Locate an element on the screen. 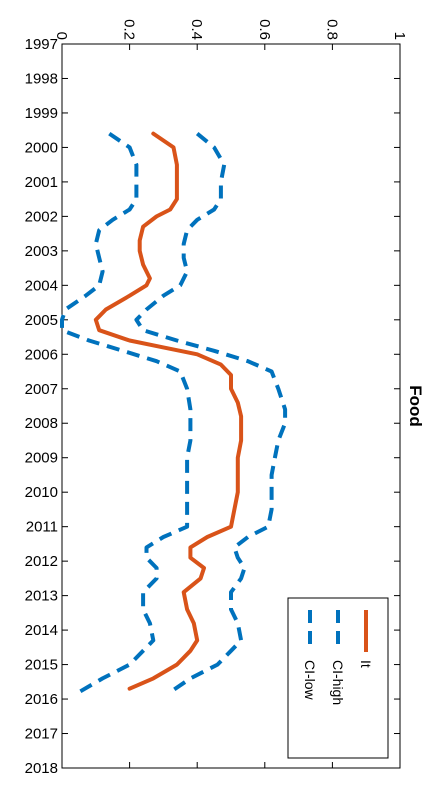 The height and width of the screenshot is (801, 436). x-tick-label: 2000 is located at coordinates (41, 147).